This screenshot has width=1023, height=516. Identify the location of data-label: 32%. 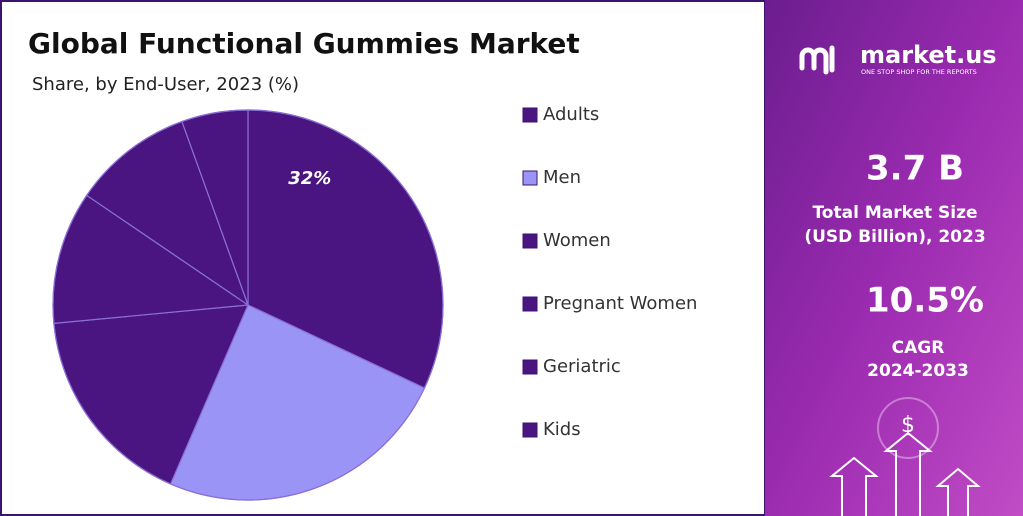
(309, 178).